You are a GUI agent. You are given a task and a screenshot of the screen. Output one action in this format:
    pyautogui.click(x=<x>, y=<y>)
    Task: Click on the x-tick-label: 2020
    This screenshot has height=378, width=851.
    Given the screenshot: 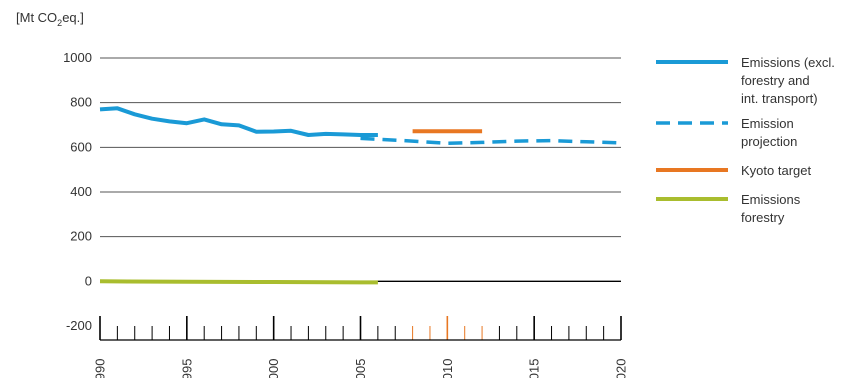 What is the action you would take?
    pyautogui.click(x=621, y=368)
    